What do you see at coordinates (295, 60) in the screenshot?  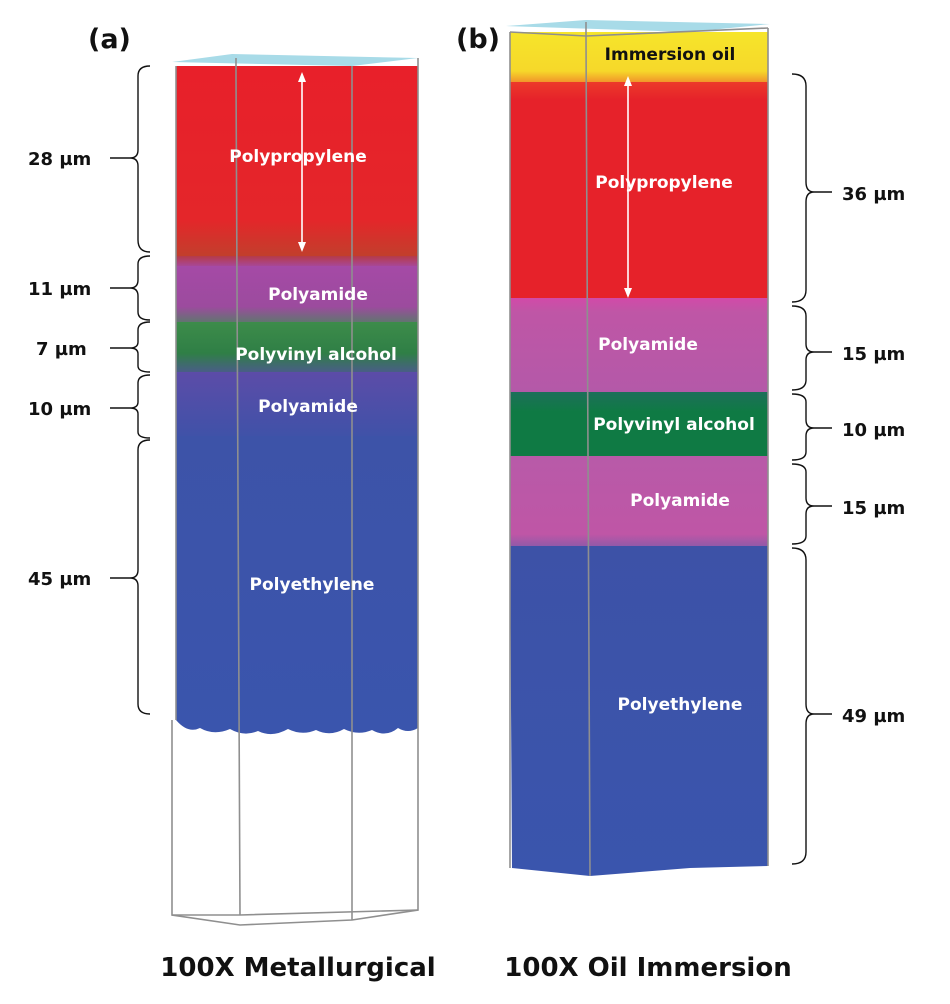 I see `panel-a-top-surface` at bounding box center [295, 60].